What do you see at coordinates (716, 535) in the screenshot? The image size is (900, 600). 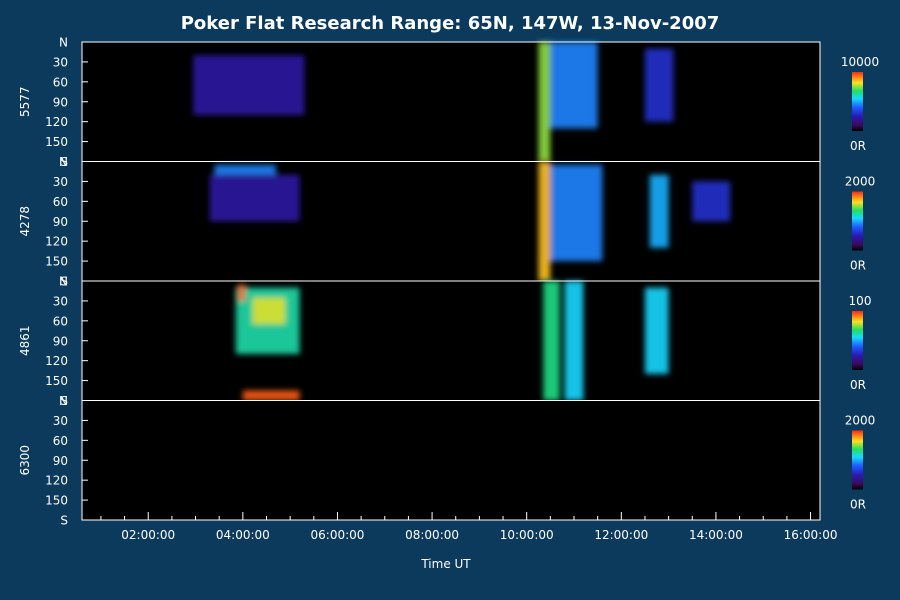 I see `x-tick-label: 14:00:00` at bounding box center [716, 535].